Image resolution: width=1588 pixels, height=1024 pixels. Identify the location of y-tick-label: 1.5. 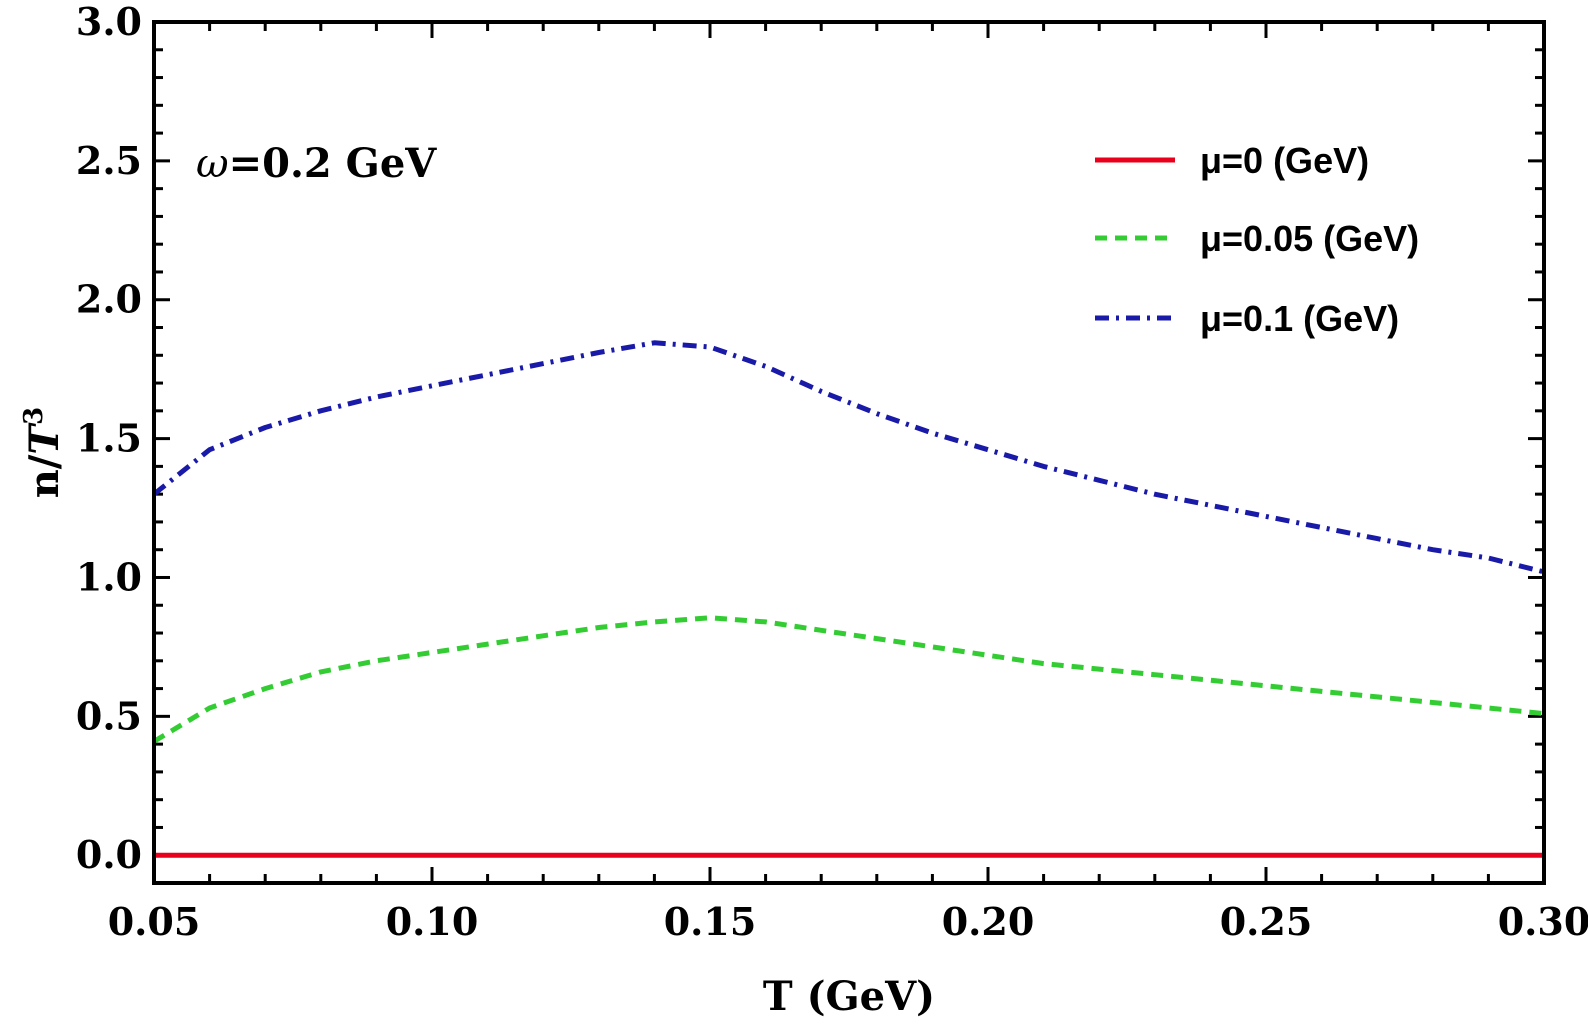
(109, 438).